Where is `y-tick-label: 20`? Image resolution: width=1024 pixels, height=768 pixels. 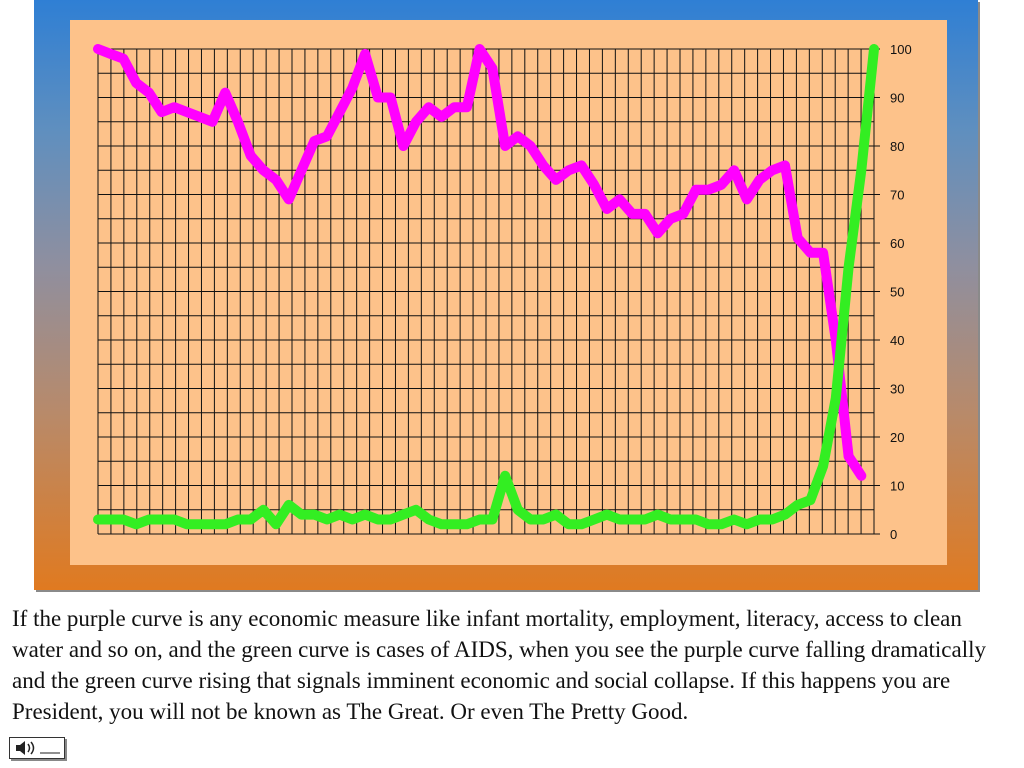
y-tick-label: 20 is located at coordinates (897, 437).